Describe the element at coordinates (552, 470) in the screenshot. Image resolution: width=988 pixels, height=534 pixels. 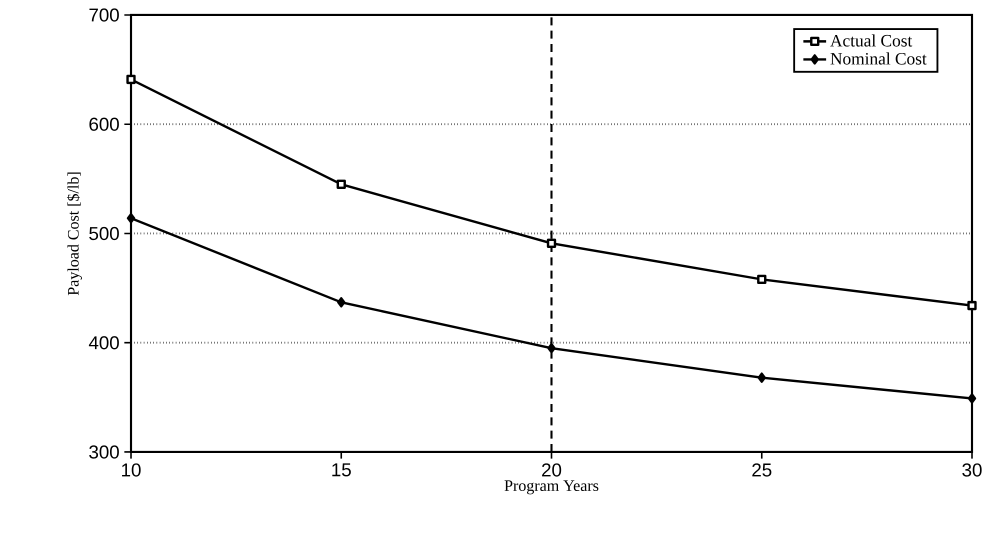
I see `x-tick-label: 20` at that location.